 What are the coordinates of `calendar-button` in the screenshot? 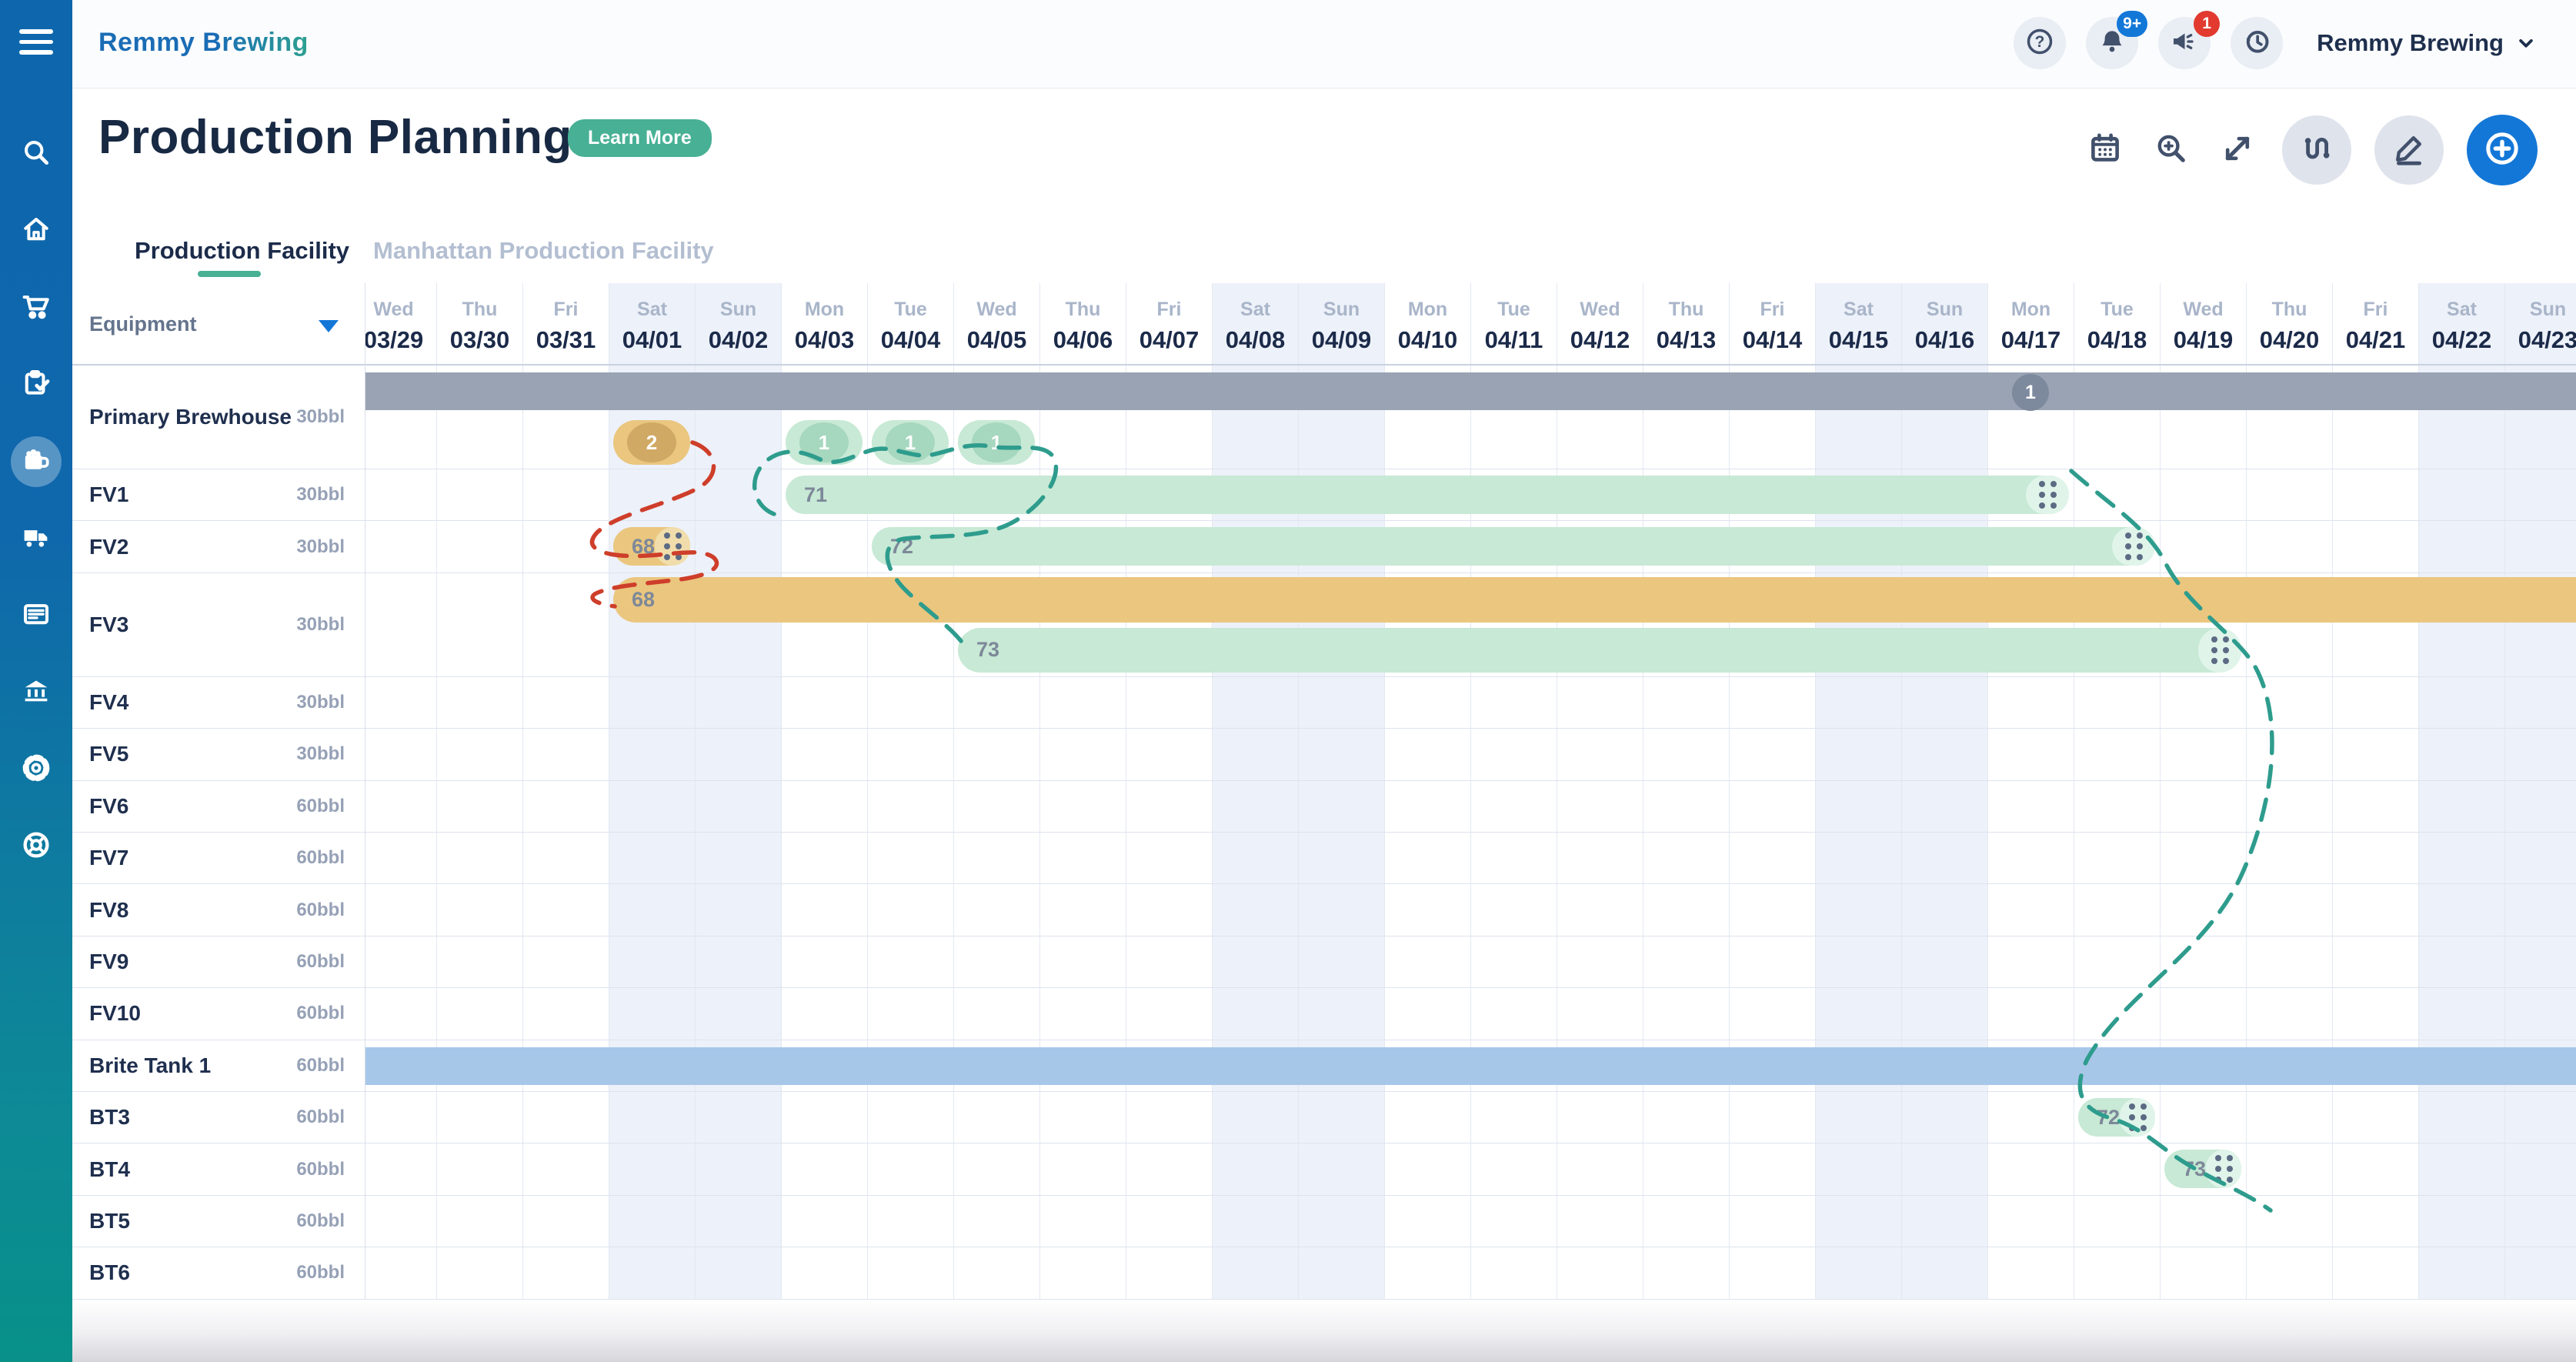 It's located at (2105, 150).